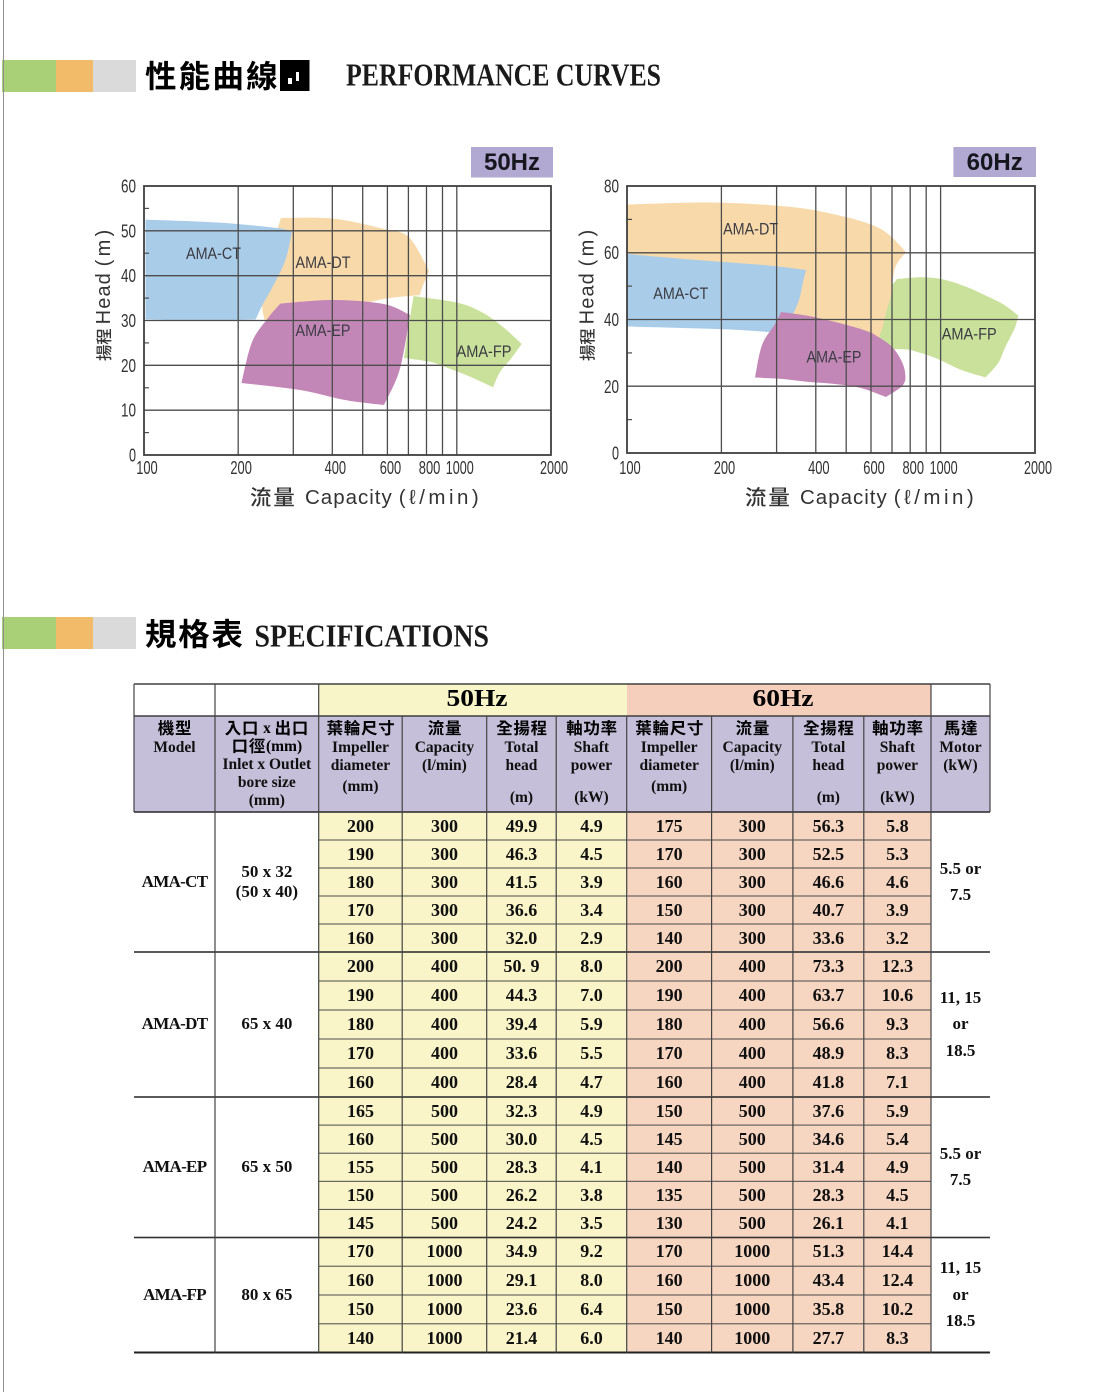 The height and width of the screenshot is (1392, 1099). What do you see at coordinates (268, 764) in the screenshot?
I see `svg-text: Inlet x Outlet` at bounding box center [268, 764].